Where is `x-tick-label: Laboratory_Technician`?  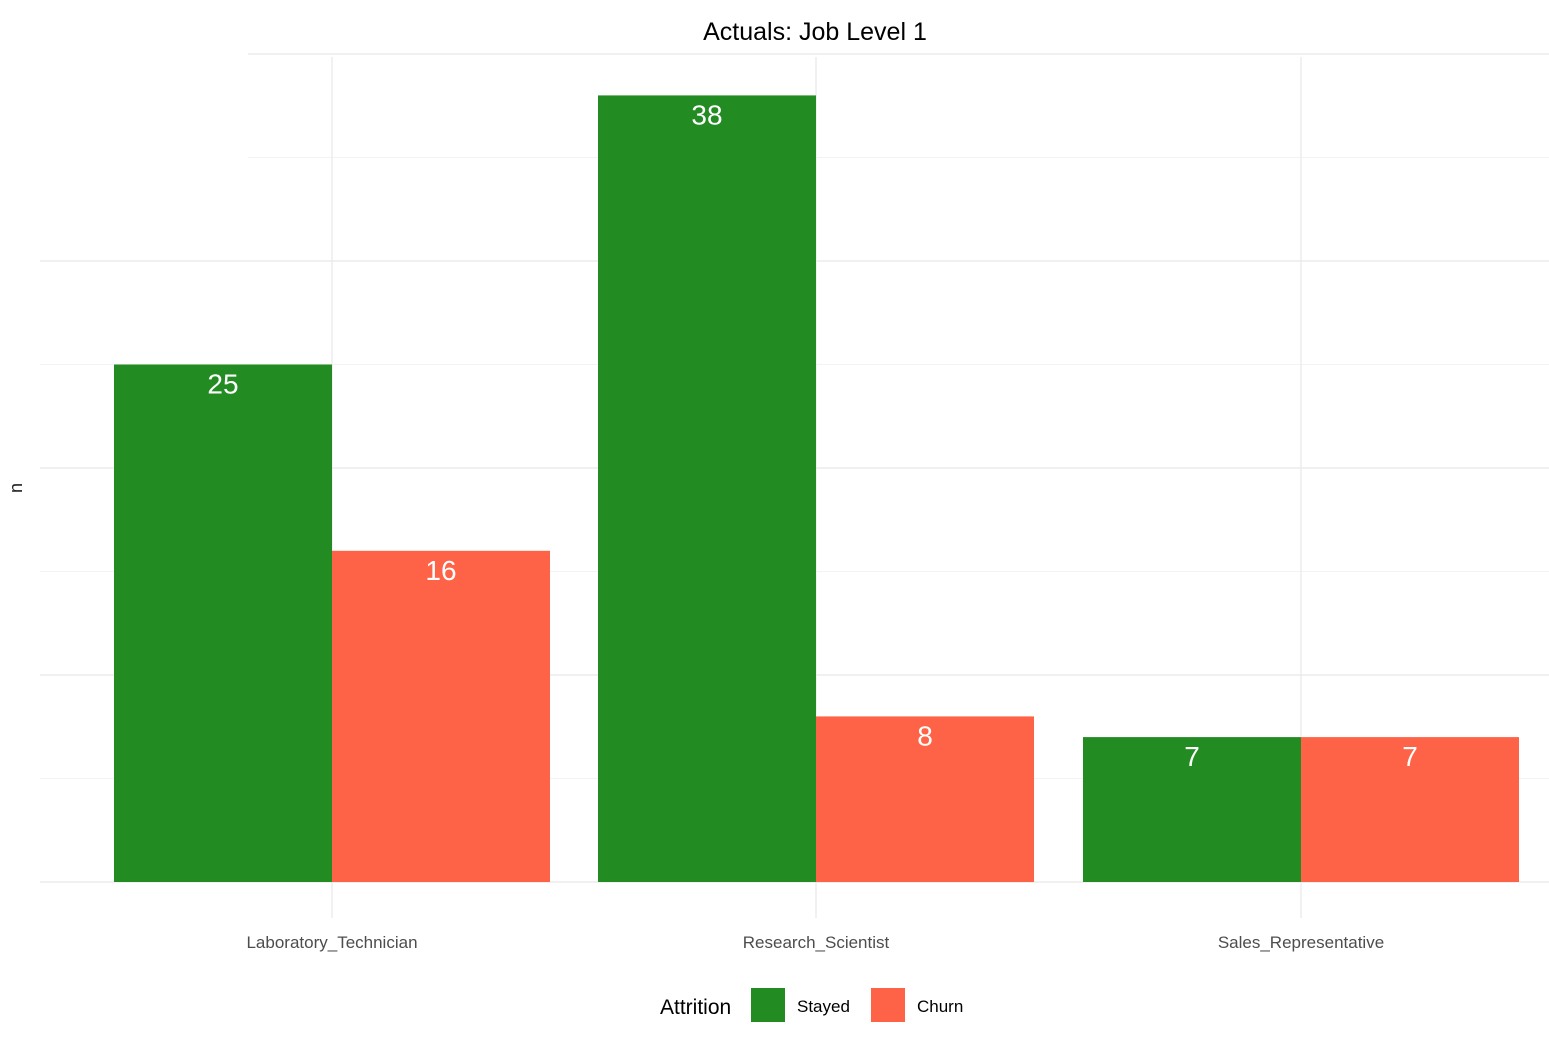 x-tick-label: Laboratory_Technician is located at coordinates (331, 942).